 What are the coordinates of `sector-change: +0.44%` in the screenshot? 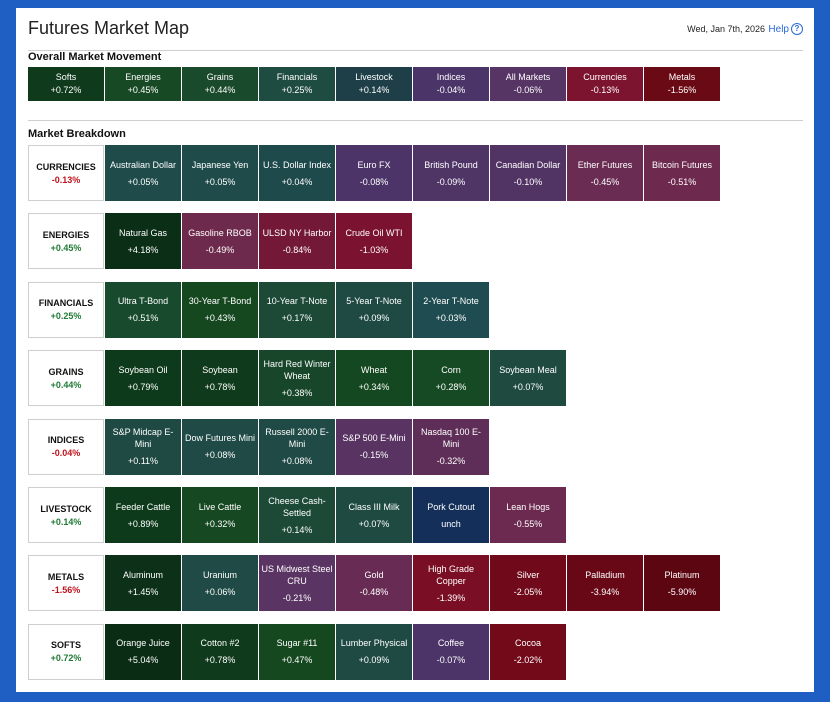 It's located at (66, 384).